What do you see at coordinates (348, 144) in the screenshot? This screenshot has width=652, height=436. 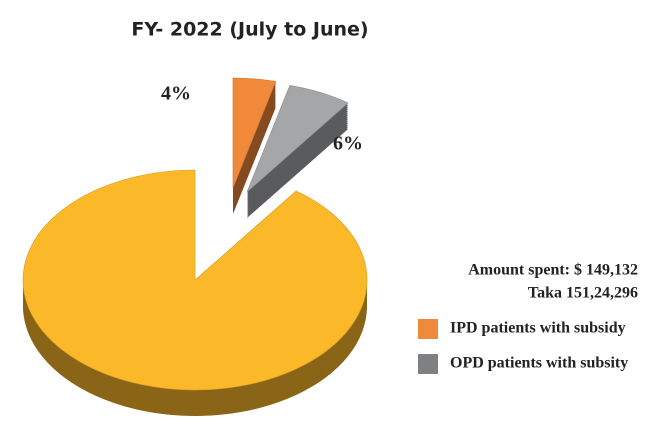 I see `data-label: 6%` at bounding box center [348, 144].